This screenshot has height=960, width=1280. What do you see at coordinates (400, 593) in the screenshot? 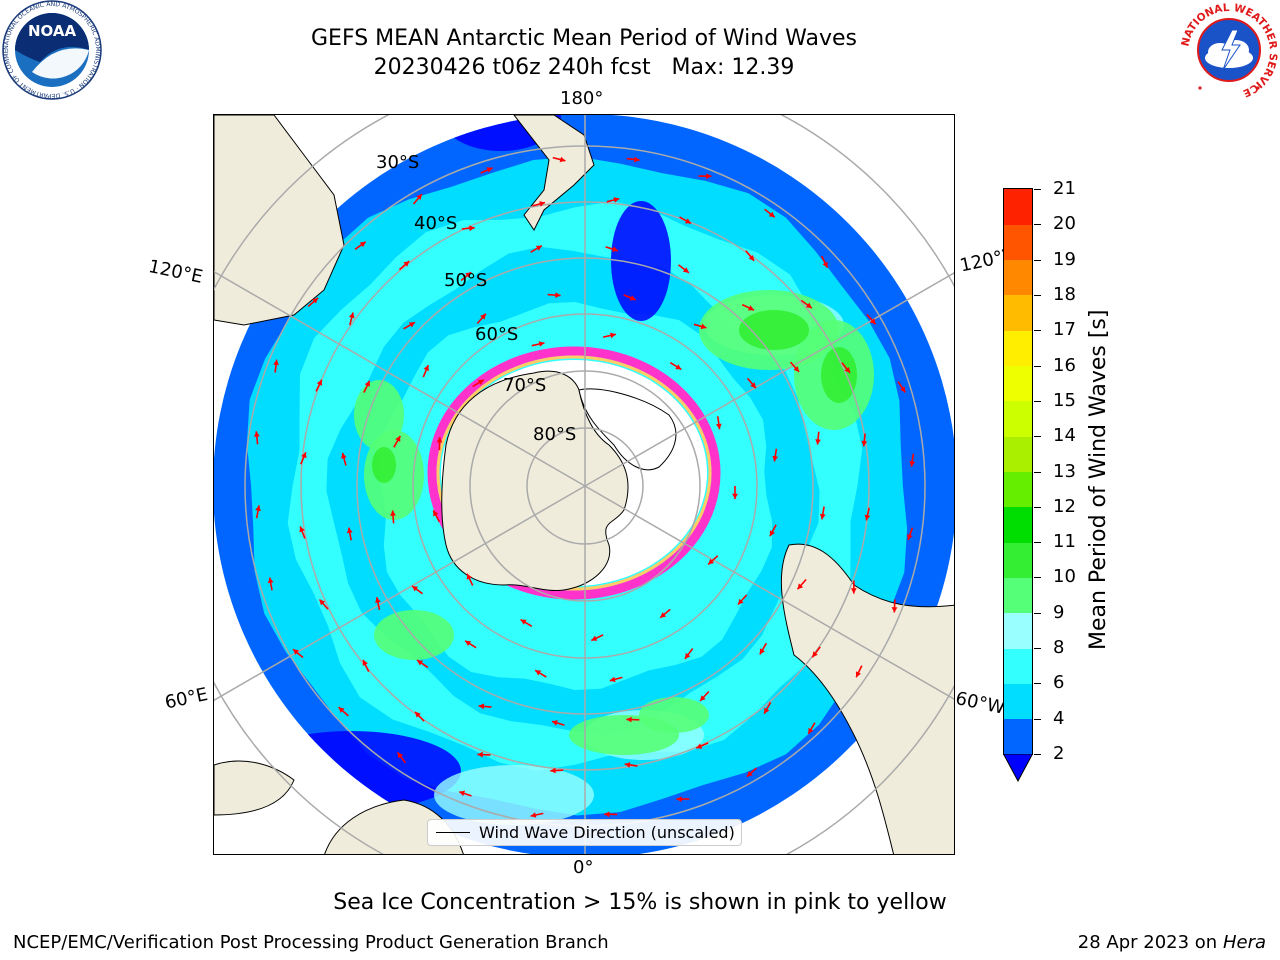
I see `meridian-line` at bounding box center [400, 593].